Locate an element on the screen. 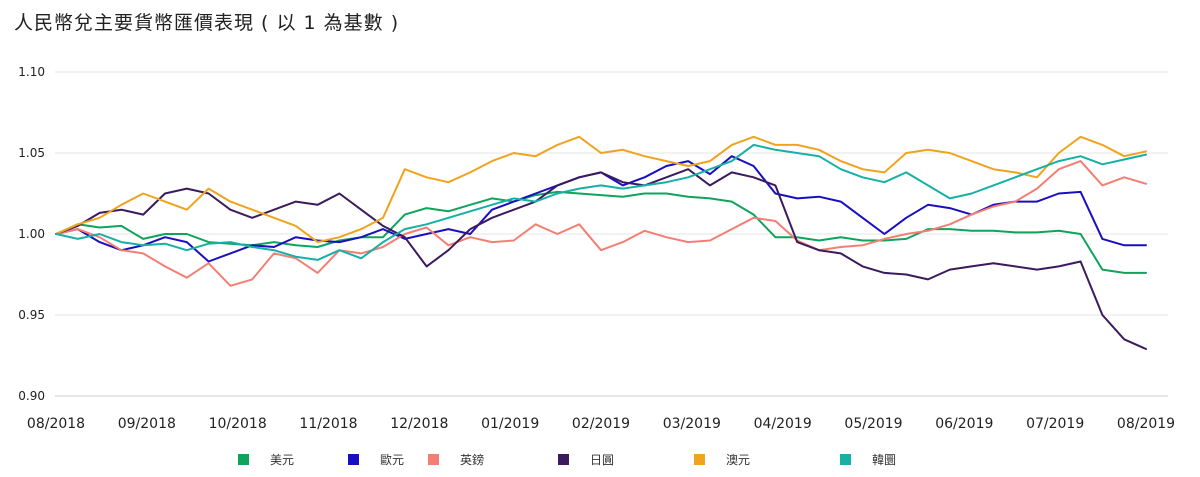 This screenshot has height=477, width=1200. legend-label: 歐元 is located at coordinates (392, 459).